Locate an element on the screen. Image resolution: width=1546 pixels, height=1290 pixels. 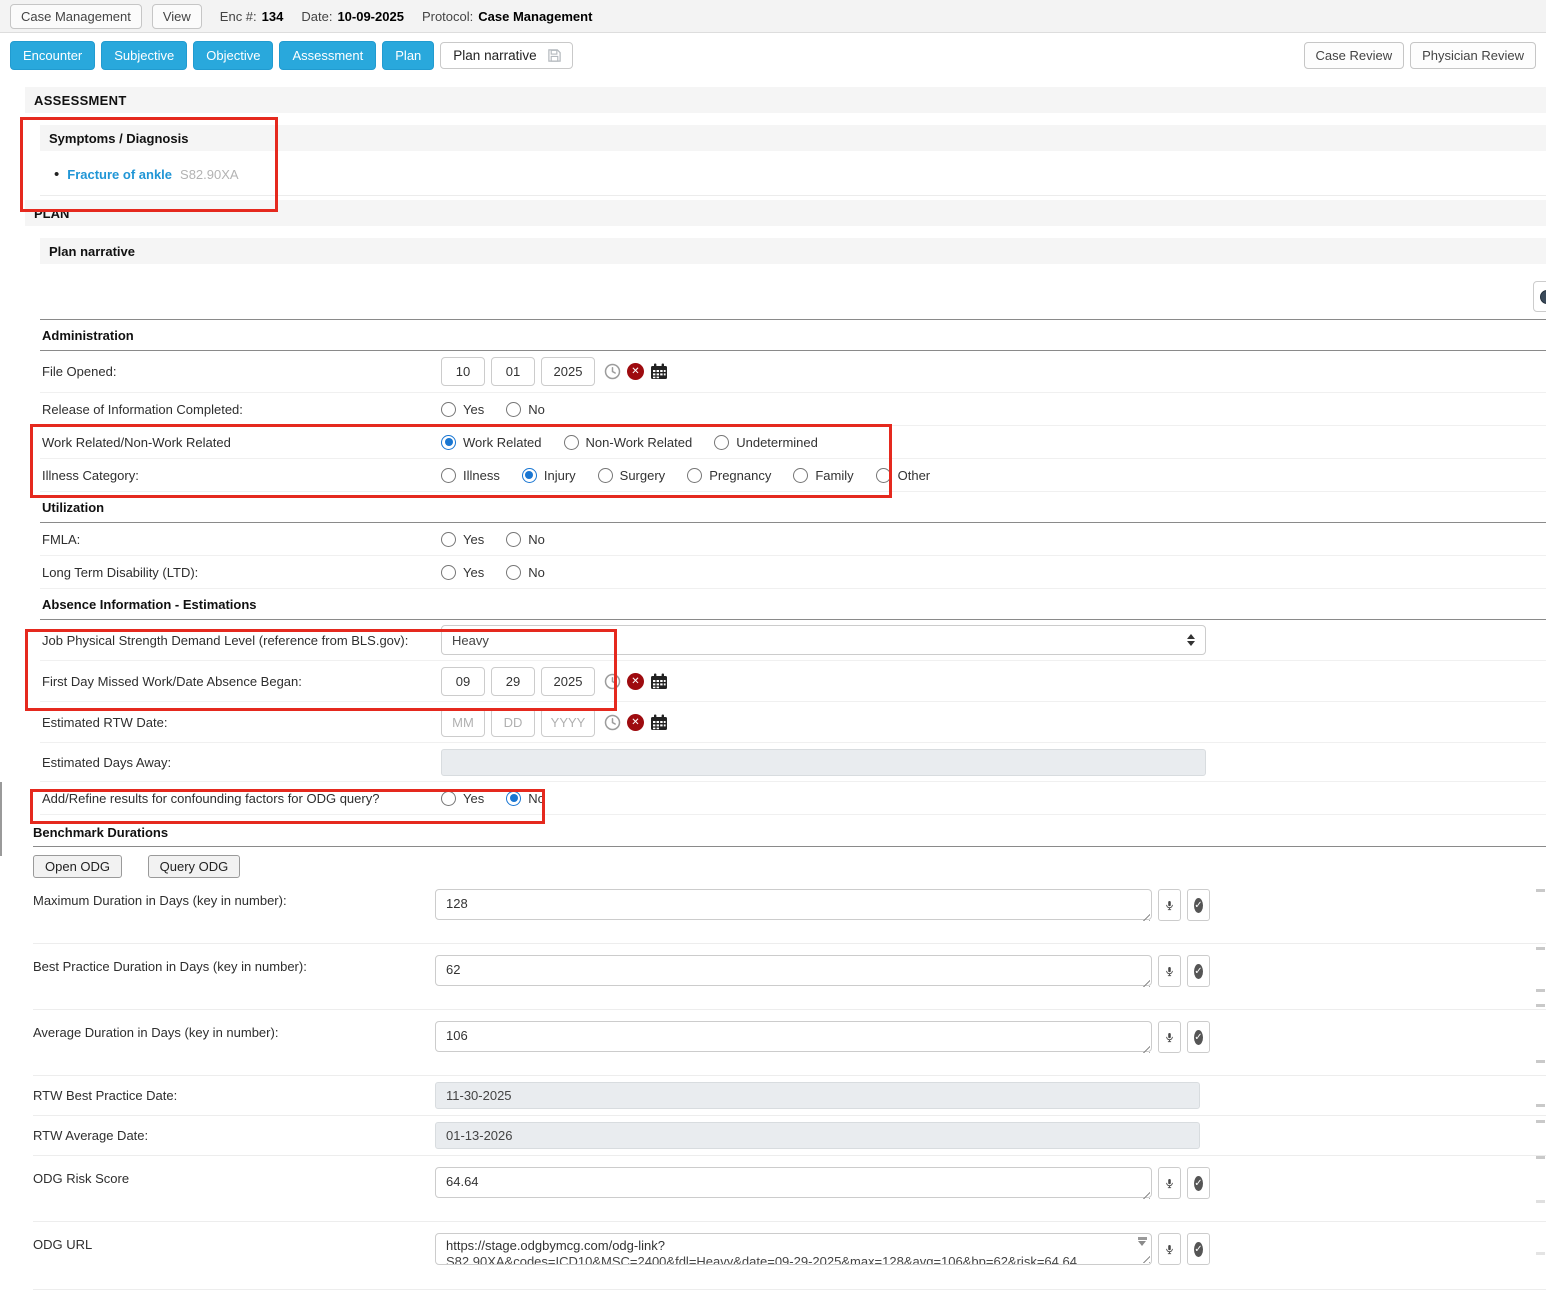
release-info-row: Release of Information Completed: Yes No is located at coordinates (793, 409).